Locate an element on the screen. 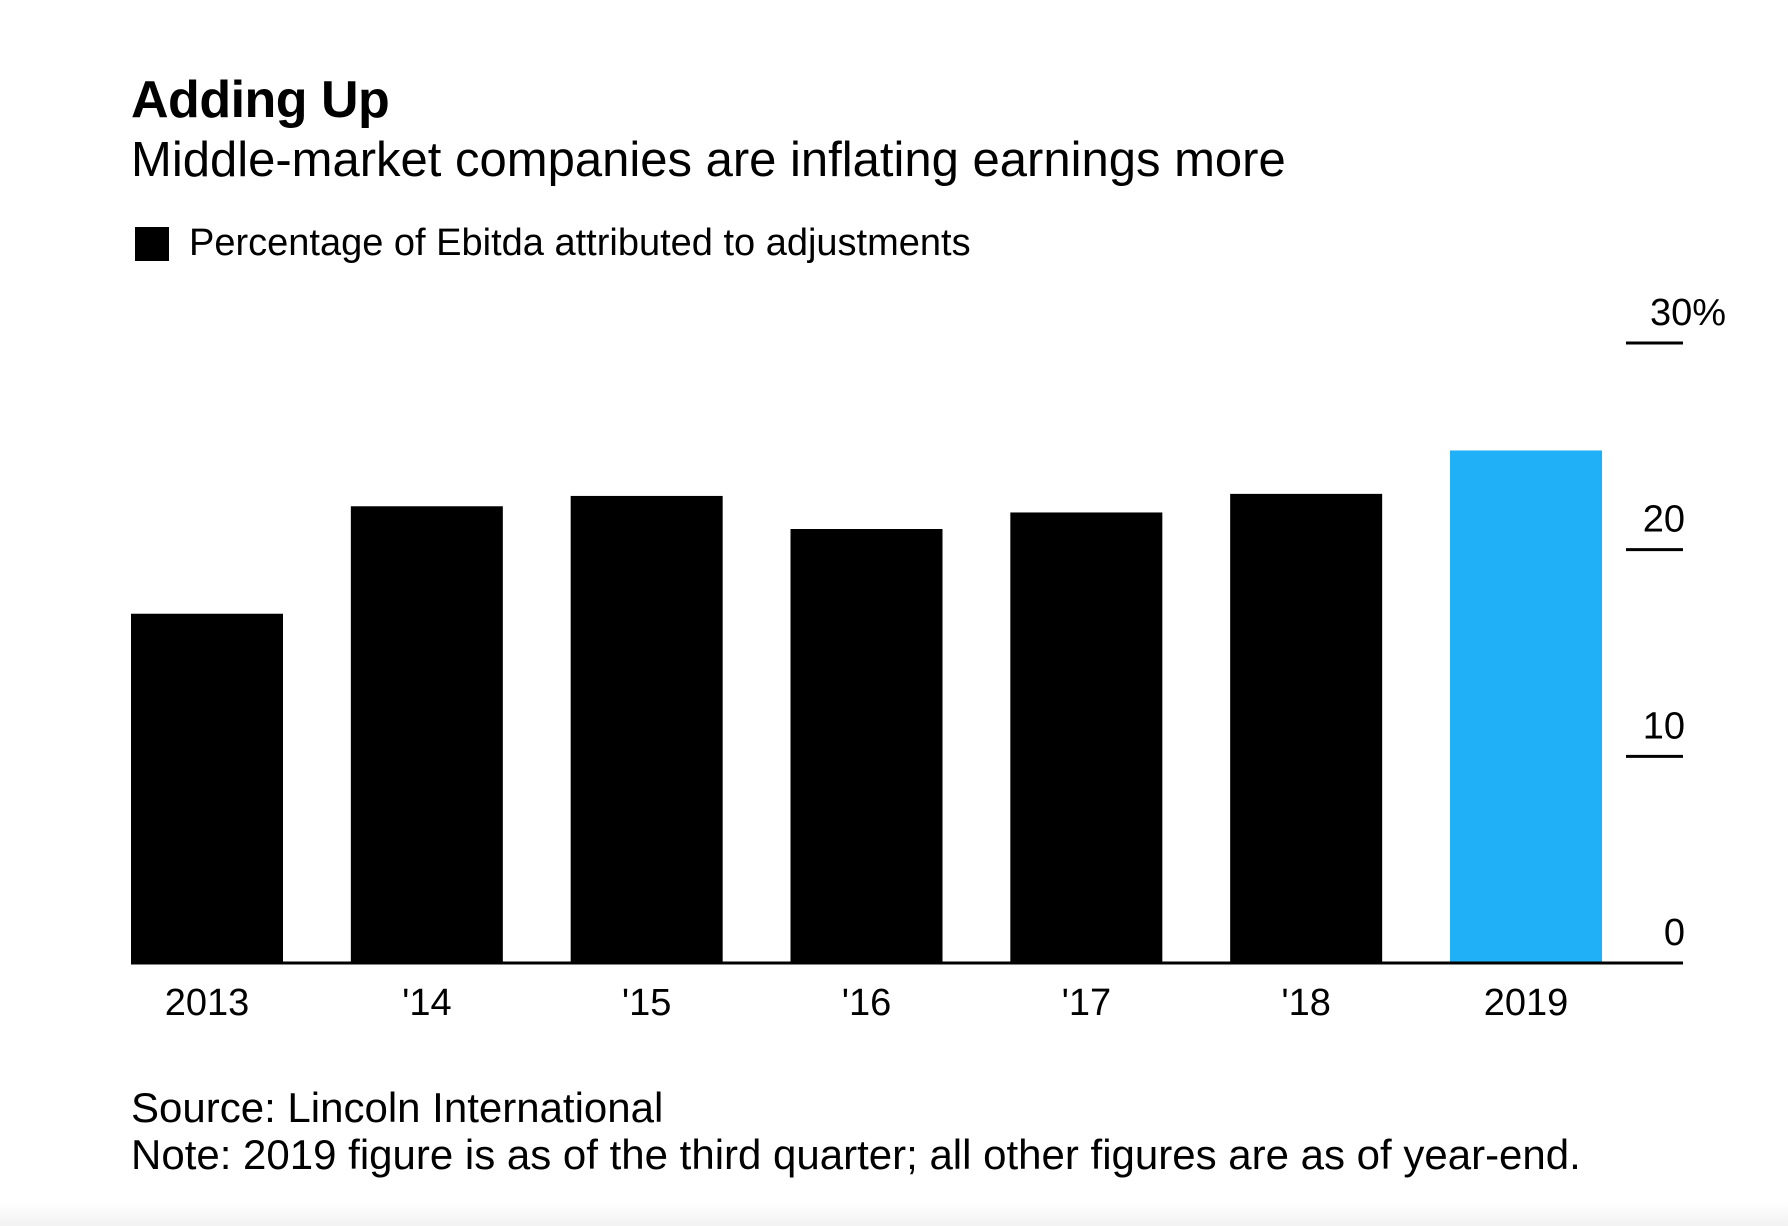 Image resolution: width=1788 pixels, height=1226 pixels. x-axis: 2013 '14 '15 '16 '17 '18 2019 is located at coordinates (867, 1003).